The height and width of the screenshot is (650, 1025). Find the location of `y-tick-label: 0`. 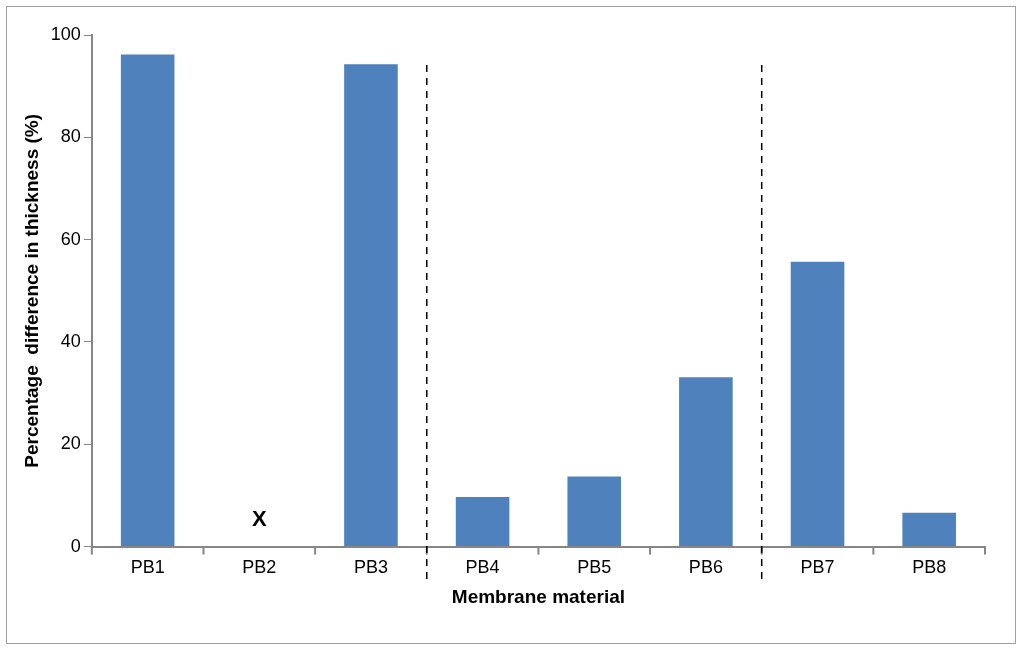

y-tick-label: 0 is located at coordinates (75, 545).